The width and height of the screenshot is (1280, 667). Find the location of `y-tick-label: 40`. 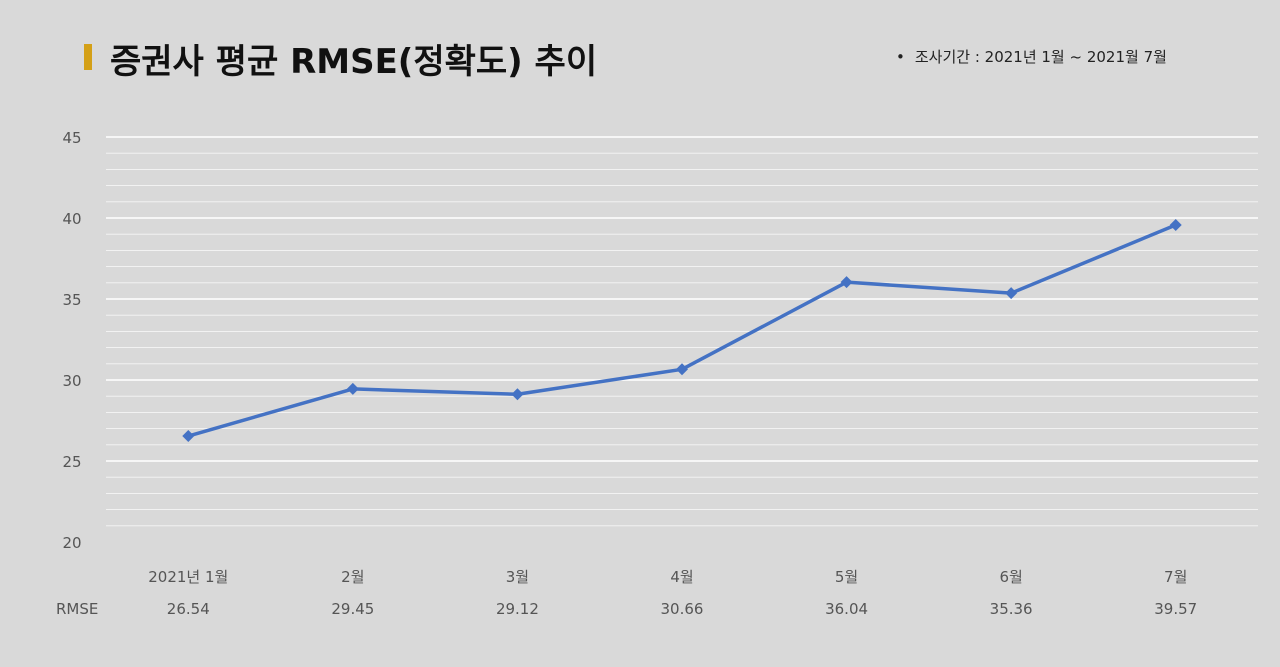

y-tick-label: 40 is located at coordinates (71, 219).